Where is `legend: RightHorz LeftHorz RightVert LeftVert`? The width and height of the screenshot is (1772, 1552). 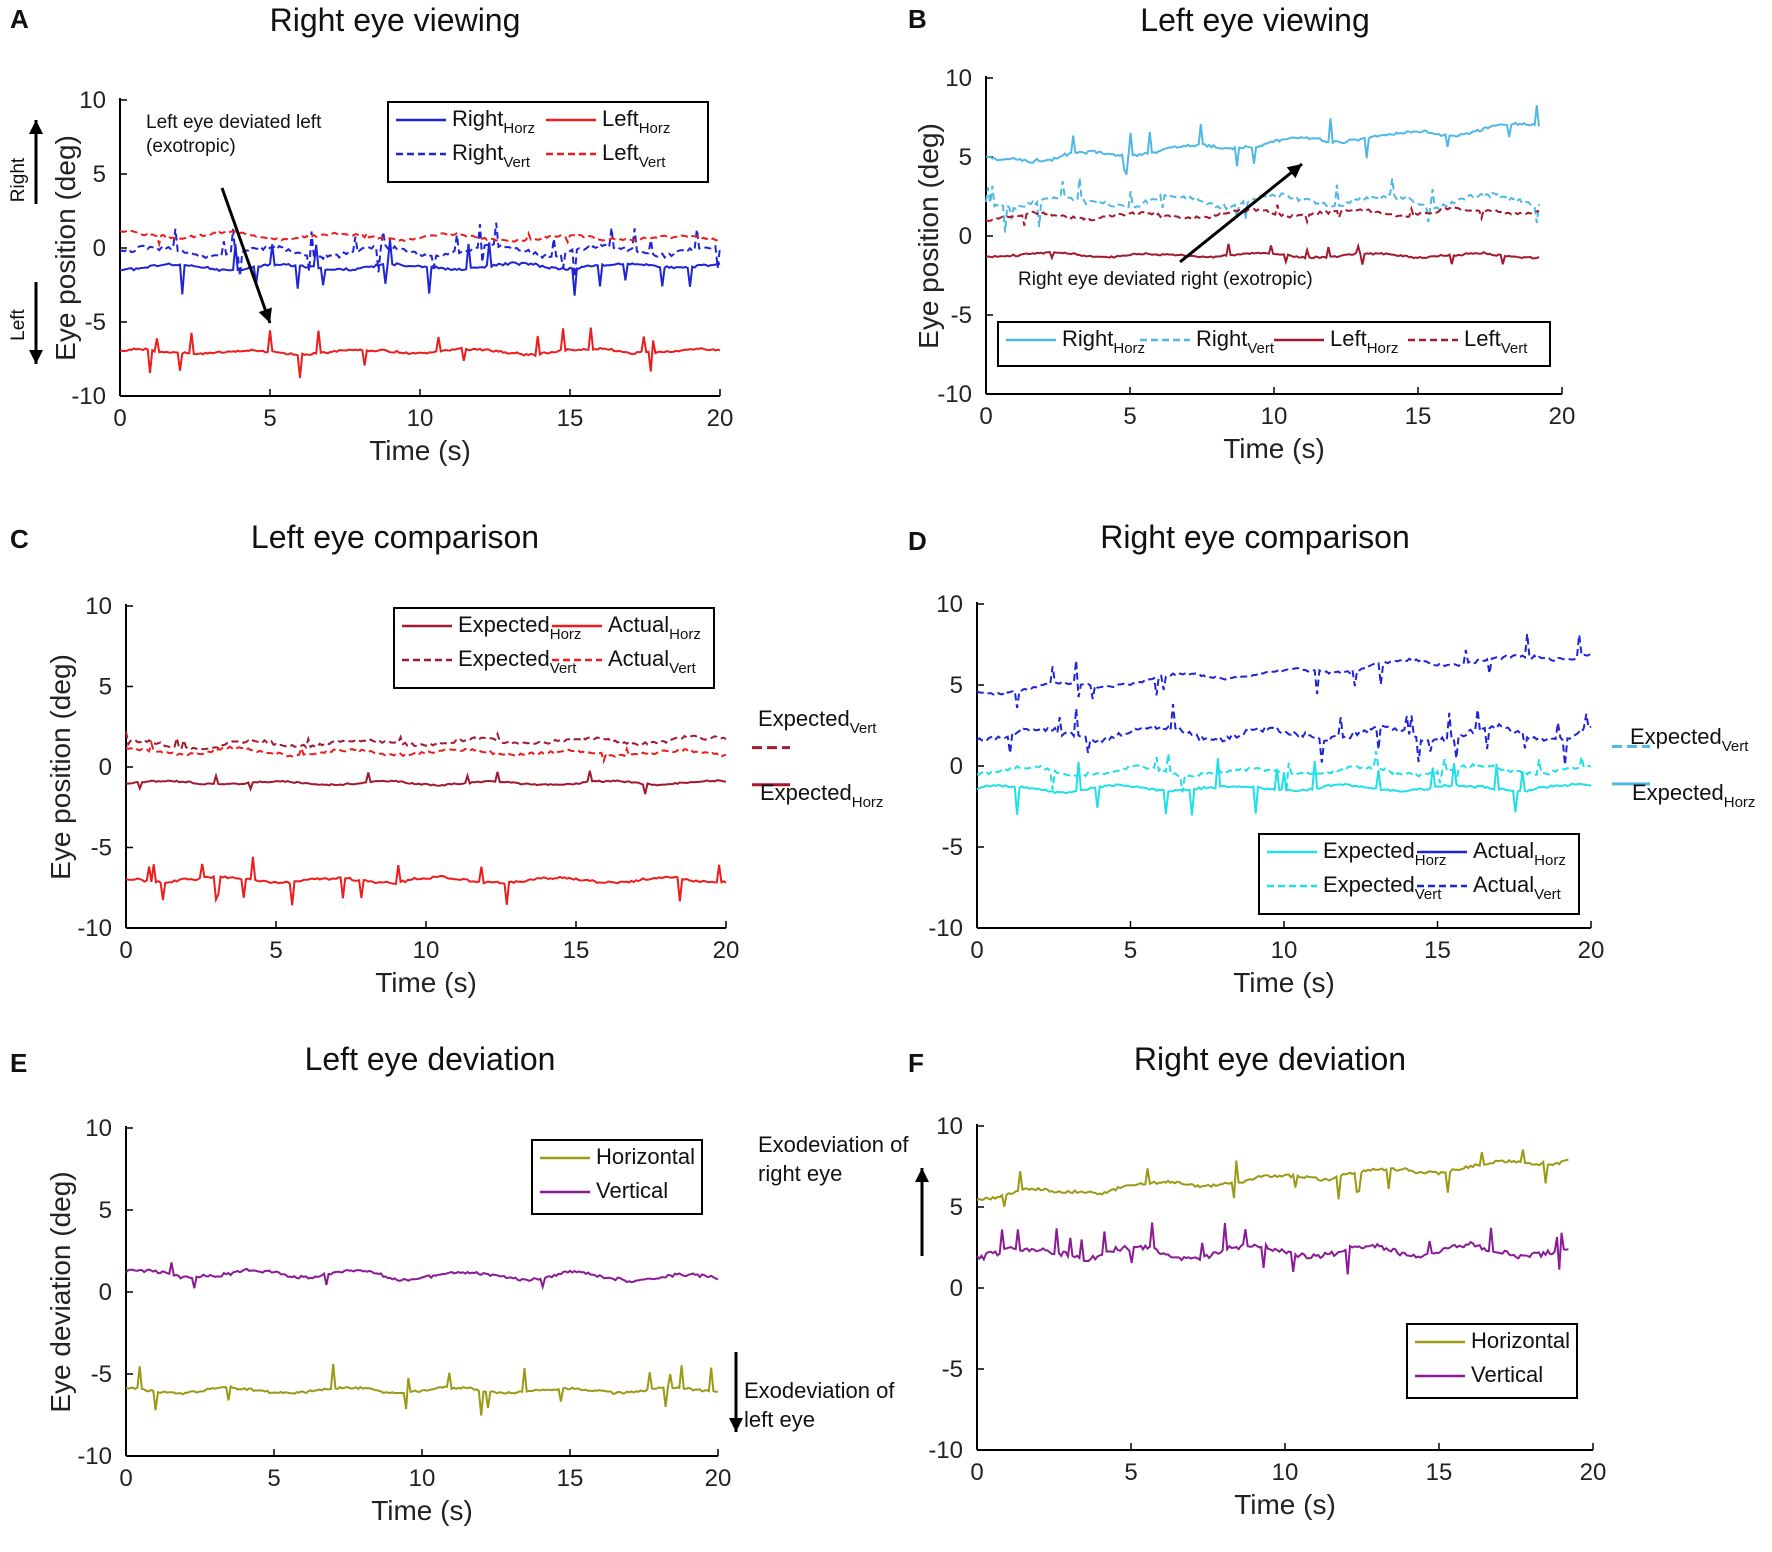
legend: RightHorz LeftHorz RightVert LeftVert is located at coordinates (548, 142).